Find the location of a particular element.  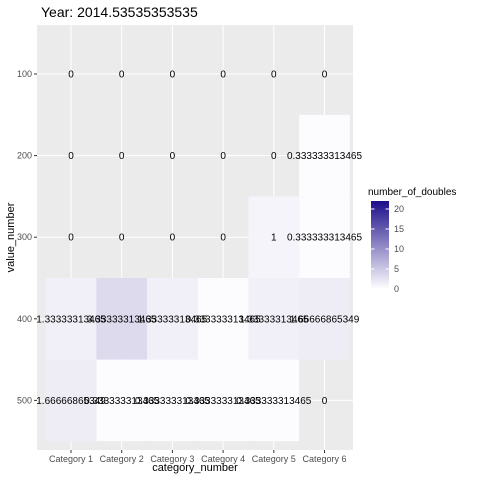

cell-value-label: 3.33333313465 is located at coordinates (122, 319).